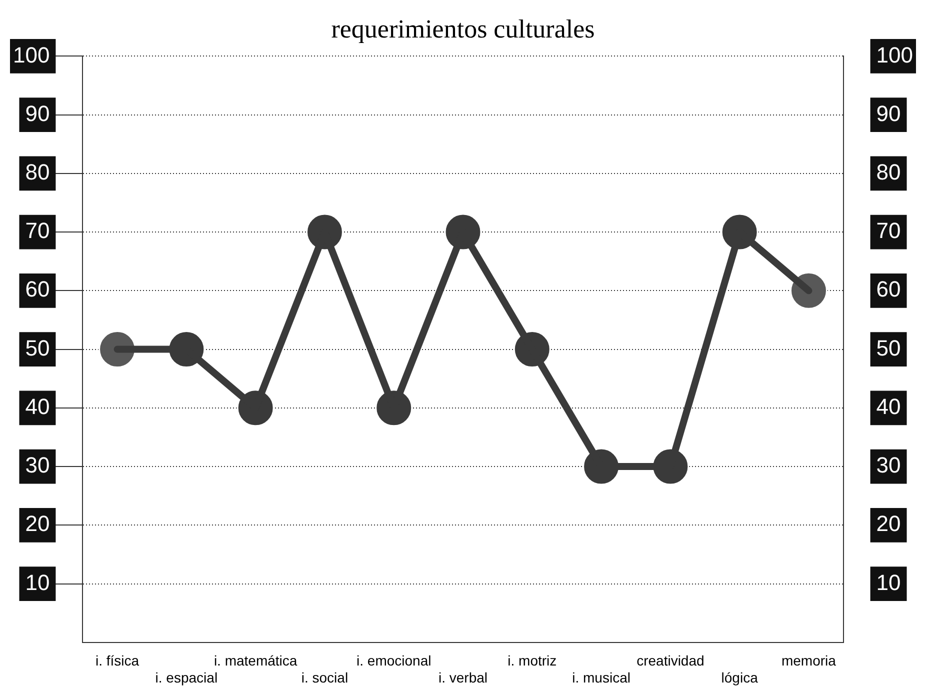 The width and height of the screenshot is (926, 700). I want to click on x-tick-label: lógica, so click(739, 677).